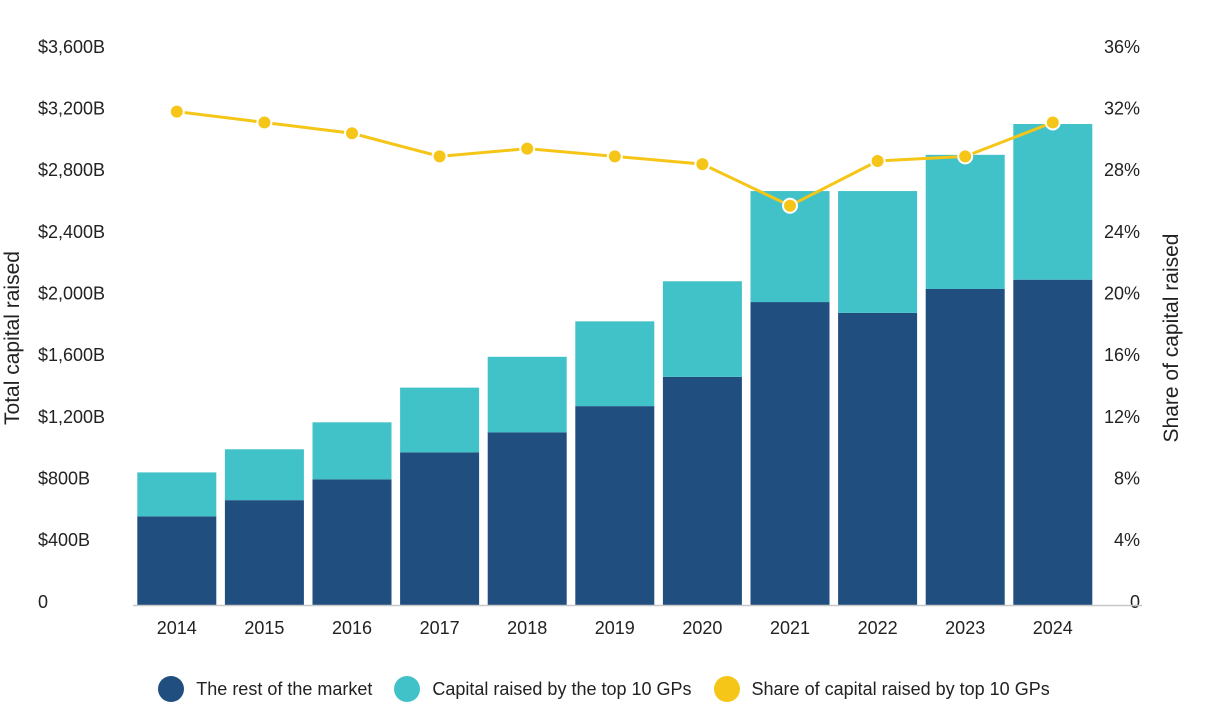 The width and height of the screenshot is (1208, 714). Describe the element at coordinates (71, 47) in the screenshot. I see `y-tick-label: $3,600B` at that location.